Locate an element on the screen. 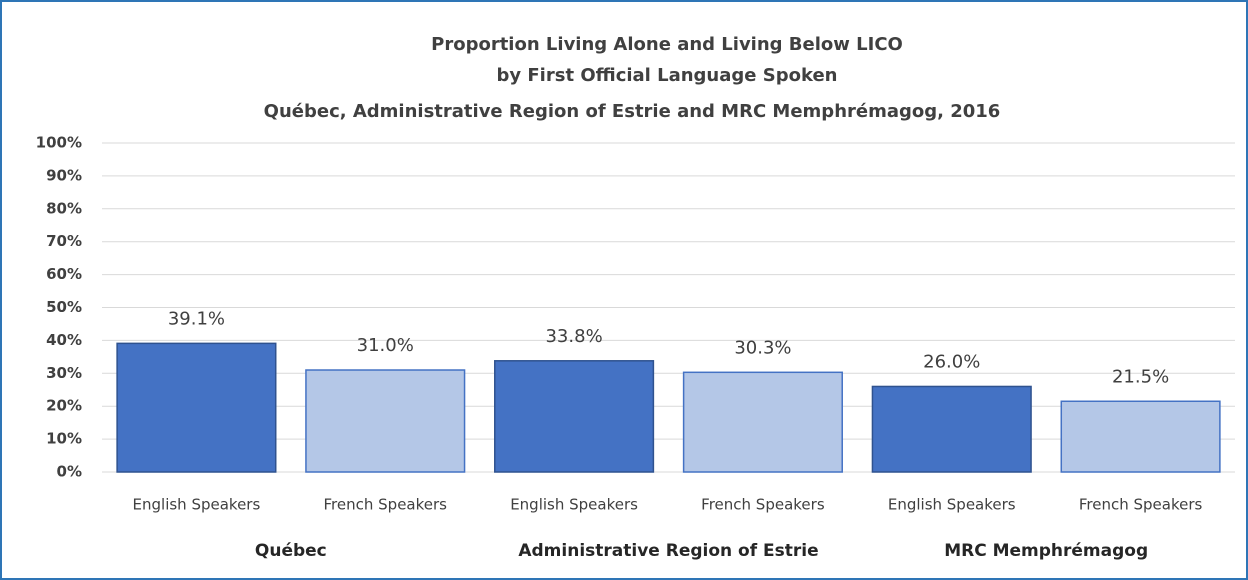 Image resolution: width=1248 pixels, height=580 pixels. y-tick-label: 70% is located at coordinates (64, 241).